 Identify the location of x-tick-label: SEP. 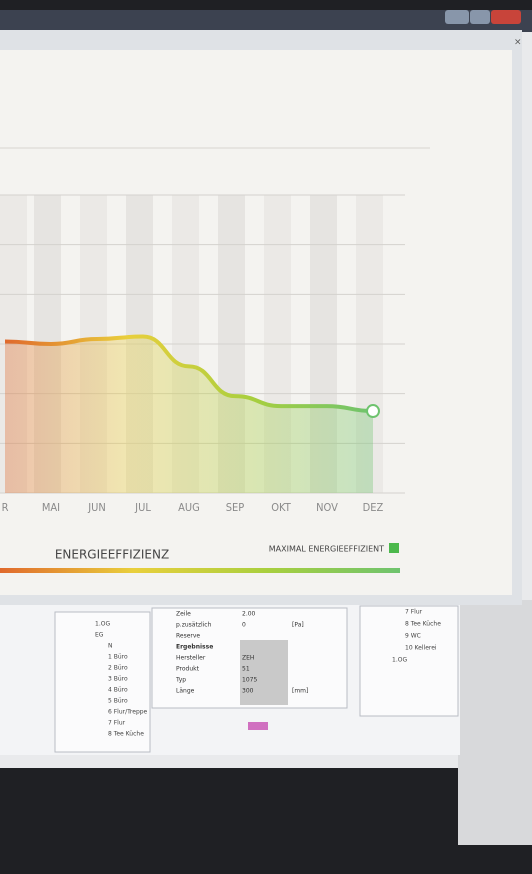
(235, 507).